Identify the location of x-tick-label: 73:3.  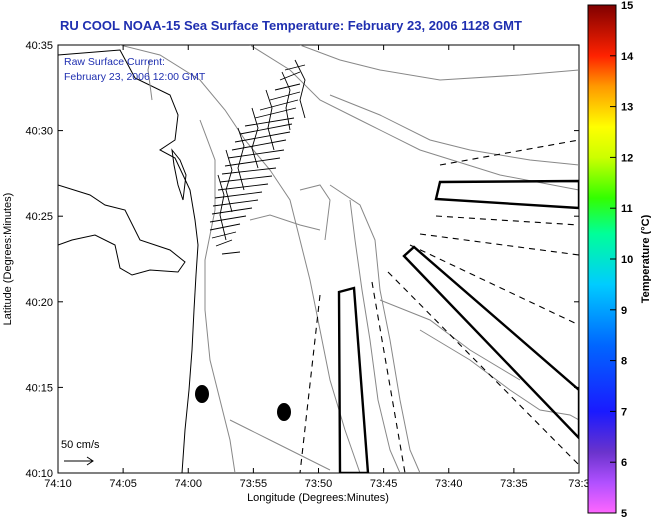
(578, 484).